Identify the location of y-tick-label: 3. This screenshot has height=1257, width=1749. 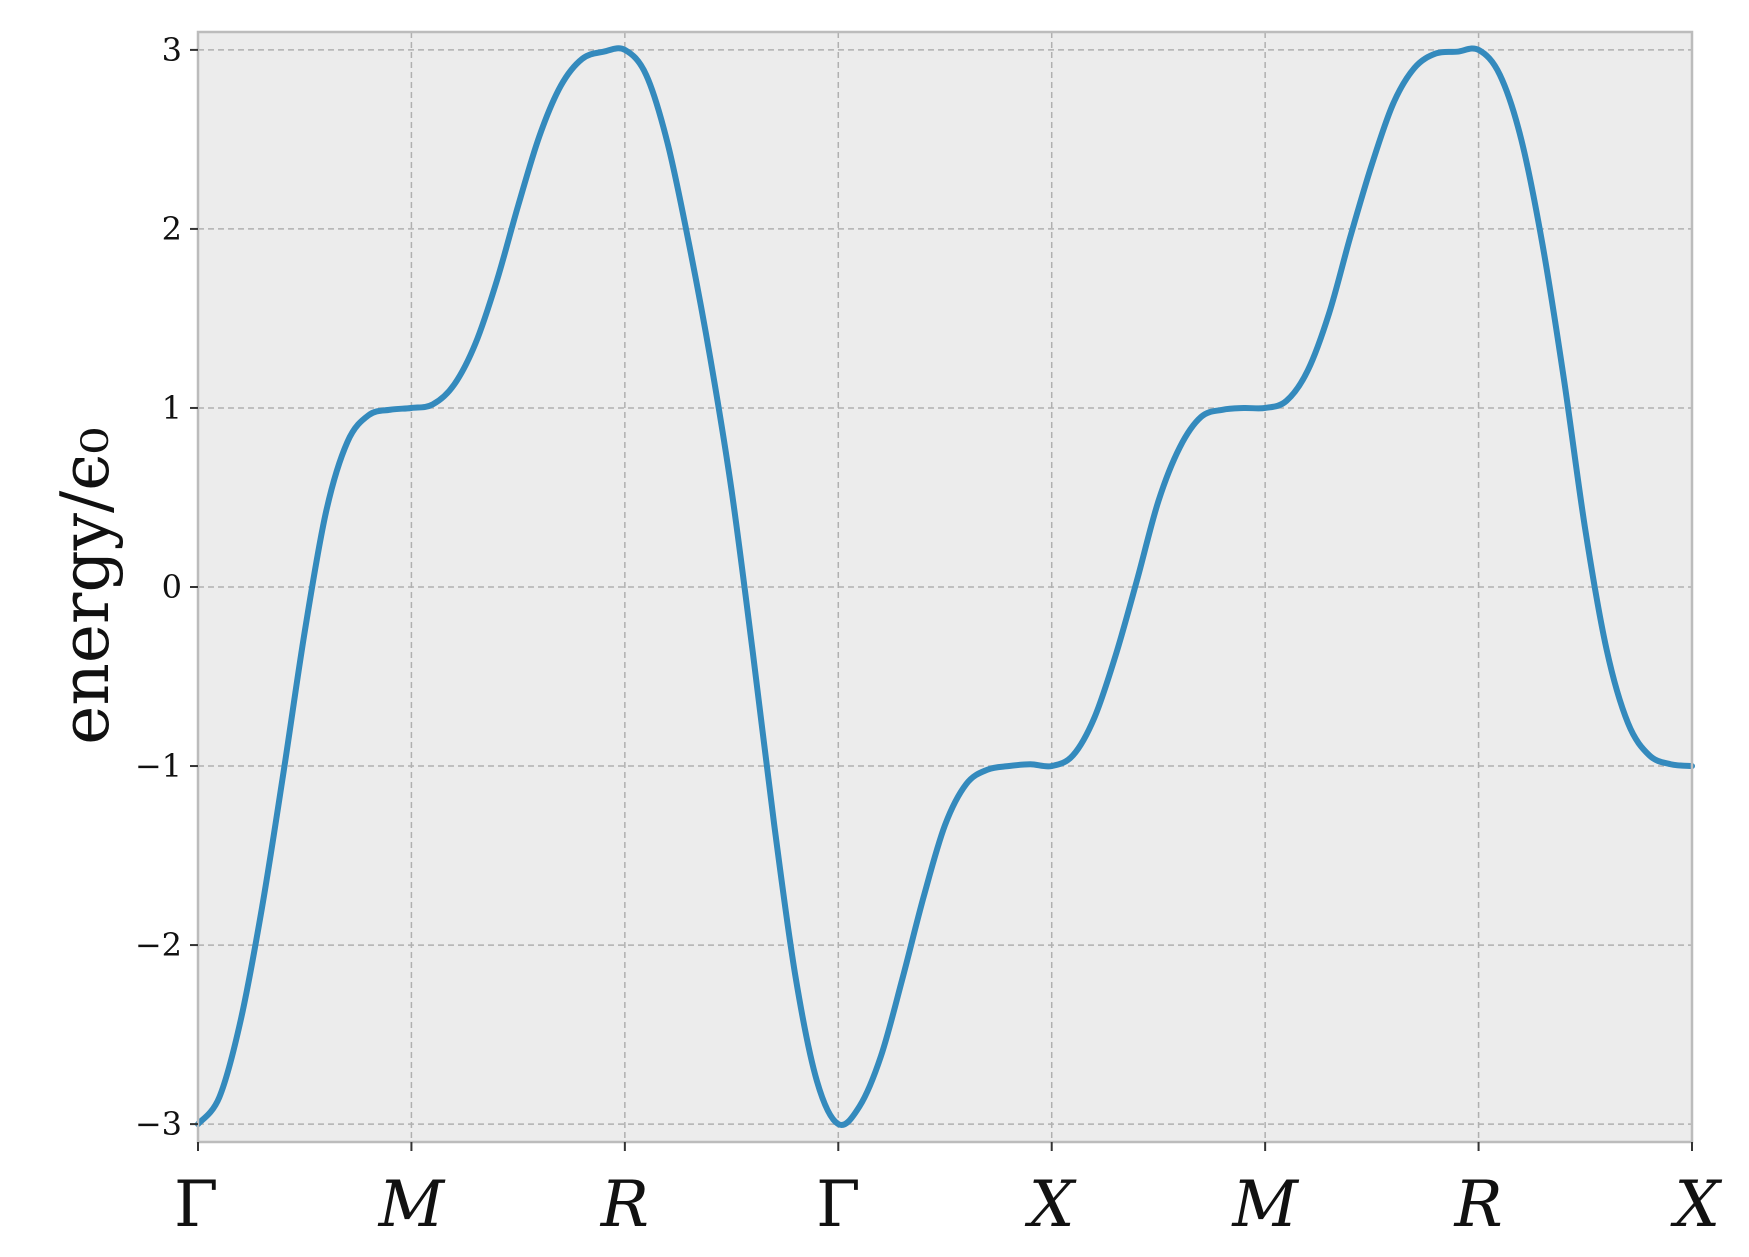
(172, 50).